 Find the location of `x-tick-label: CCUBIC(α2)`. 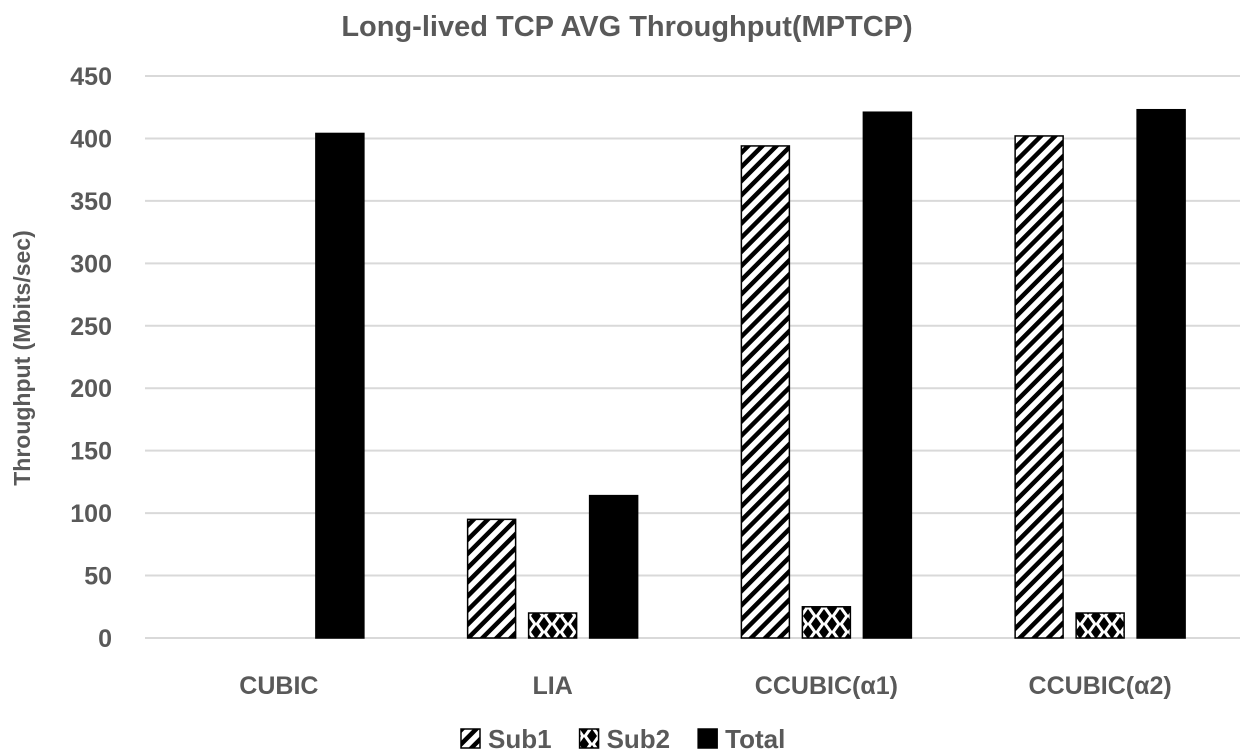

x-tick-label: CCUBIC(α2) is located at coordinates (1100, 686).